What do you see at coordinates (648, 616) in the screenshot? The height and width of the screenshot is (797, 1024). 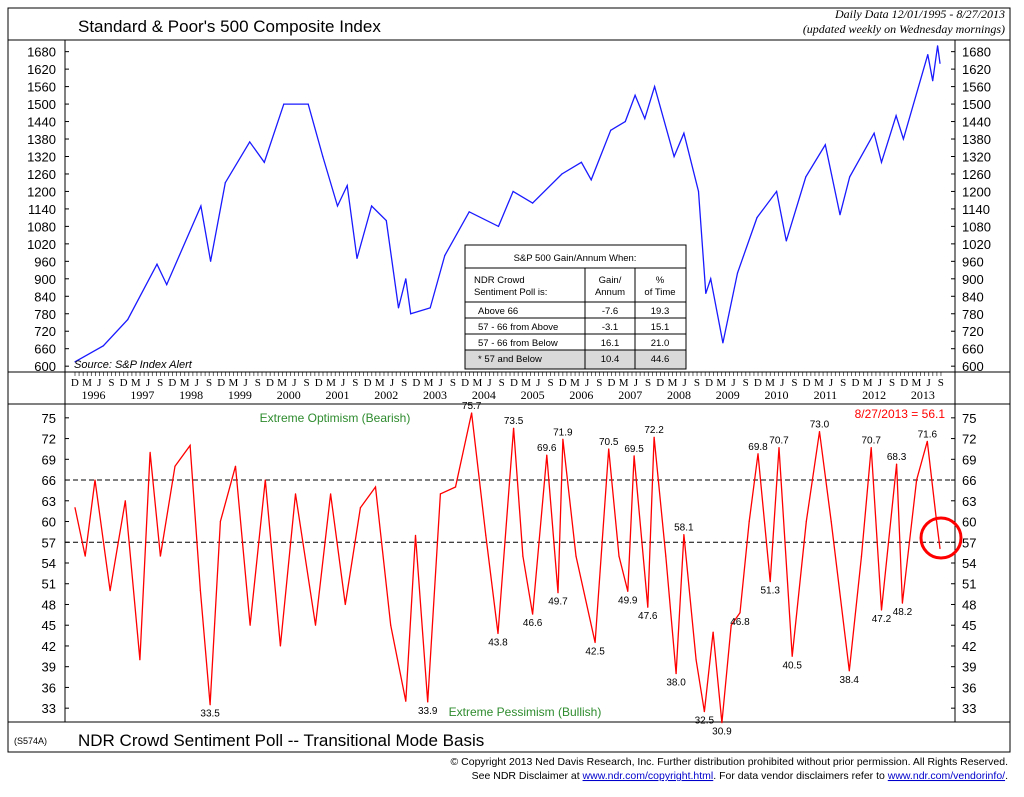 I see `data-label: 47.6` at bounding box center [648, 616].